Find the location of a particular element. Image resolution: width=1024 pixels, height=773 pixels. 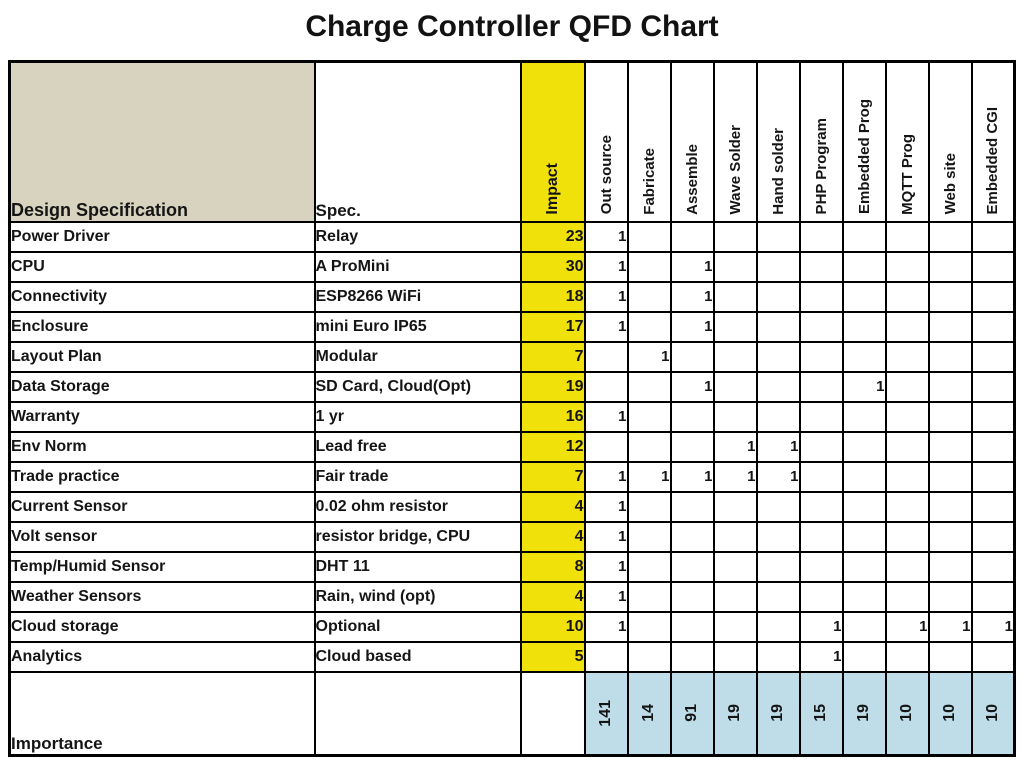

row-spec: SD Card, Cloud(Opt) is located at coordinates (417, 386).